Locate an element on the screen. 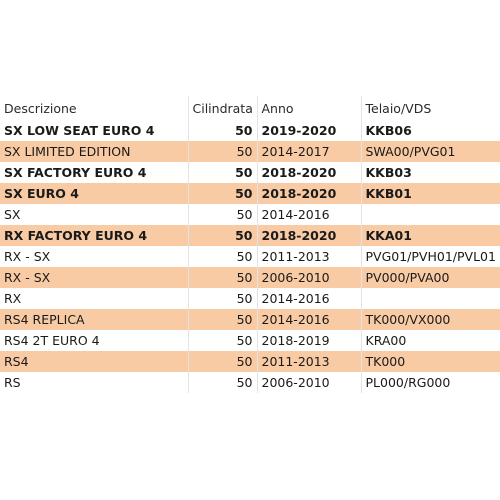 The height and width of the screenshot is (500, 500). table-row: RX FACTORY EURO 4 50 2018-2020 KKA01 is located at coordinates (250, 235).